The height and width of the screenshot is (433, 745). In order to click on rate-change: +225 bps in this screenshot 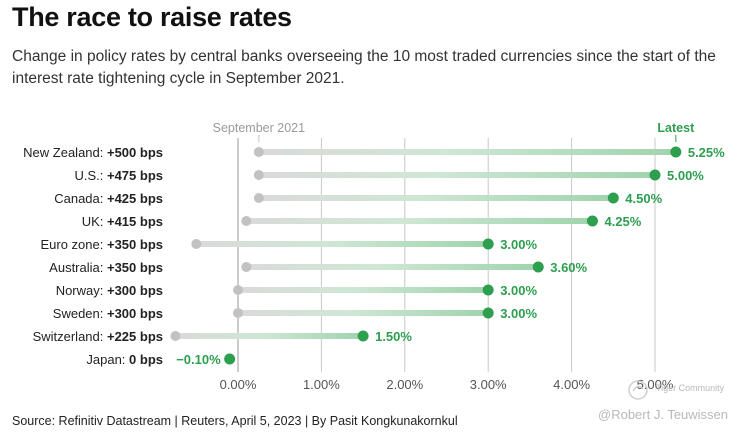, I will do `click(135, 336)`.